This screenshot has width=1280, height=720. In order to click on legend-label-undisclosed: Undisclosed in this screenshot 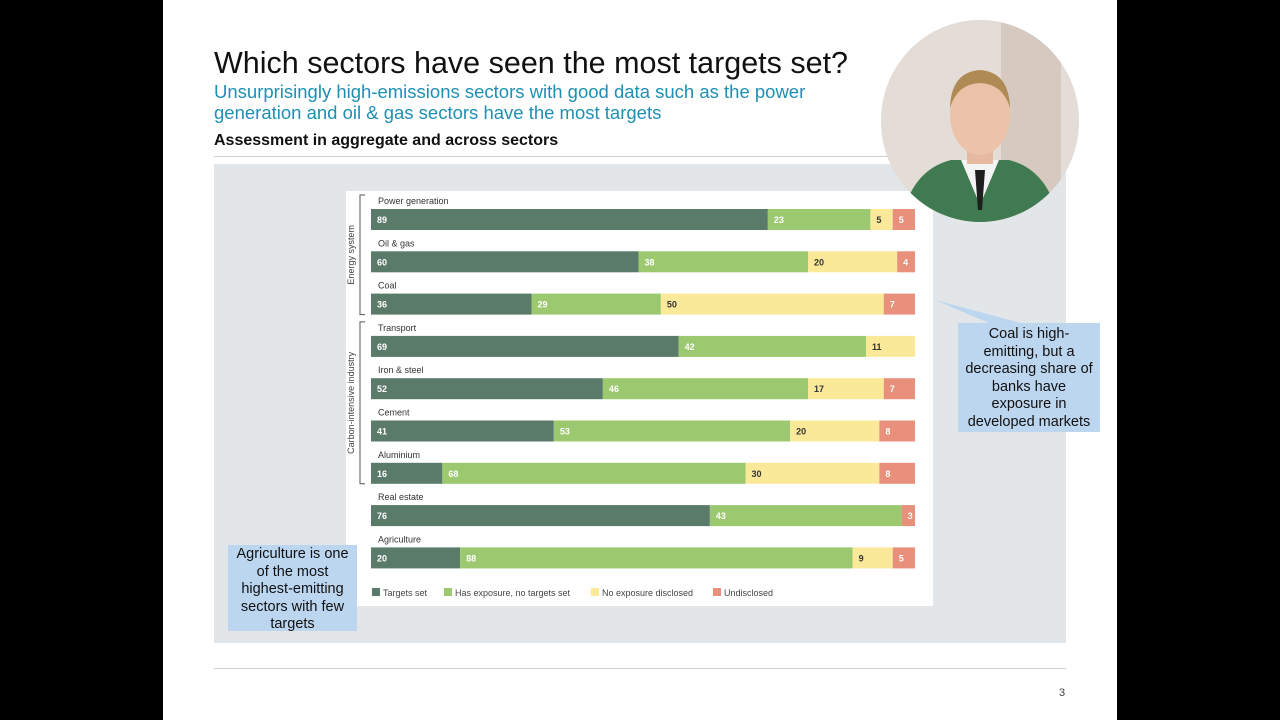, I will do `click(748, 593)`.